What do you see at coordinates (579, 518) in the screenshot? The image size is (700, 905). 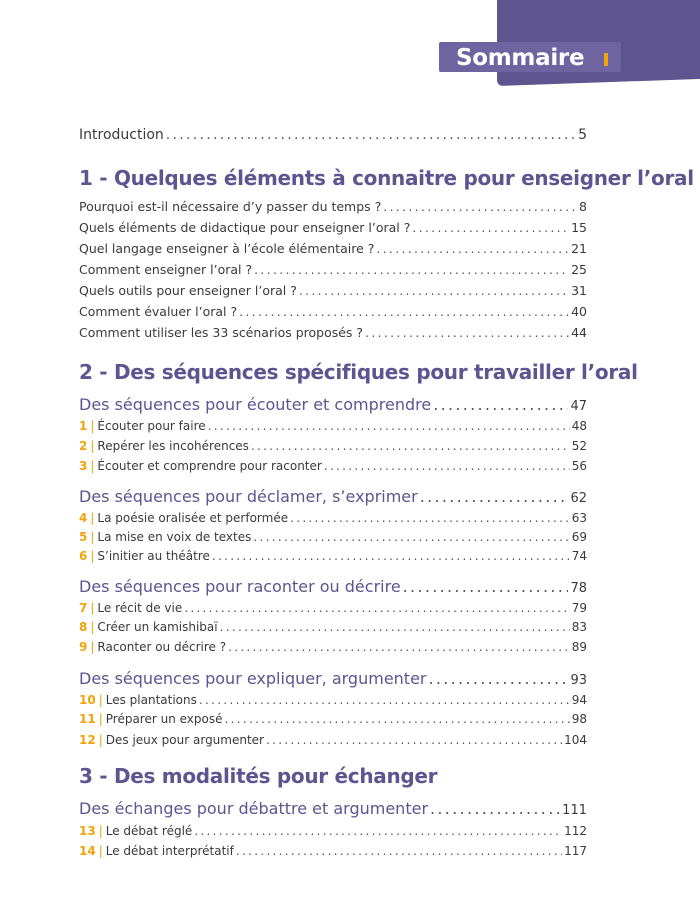 I see `page-number: 63` at bounding box center [579, 518].